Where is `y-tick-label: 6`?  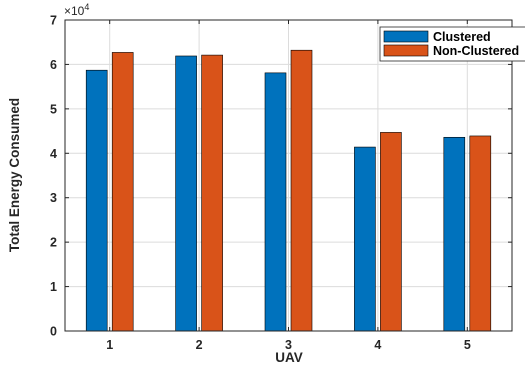
y-tick-label: 6 is located at coordinates (53, 65).